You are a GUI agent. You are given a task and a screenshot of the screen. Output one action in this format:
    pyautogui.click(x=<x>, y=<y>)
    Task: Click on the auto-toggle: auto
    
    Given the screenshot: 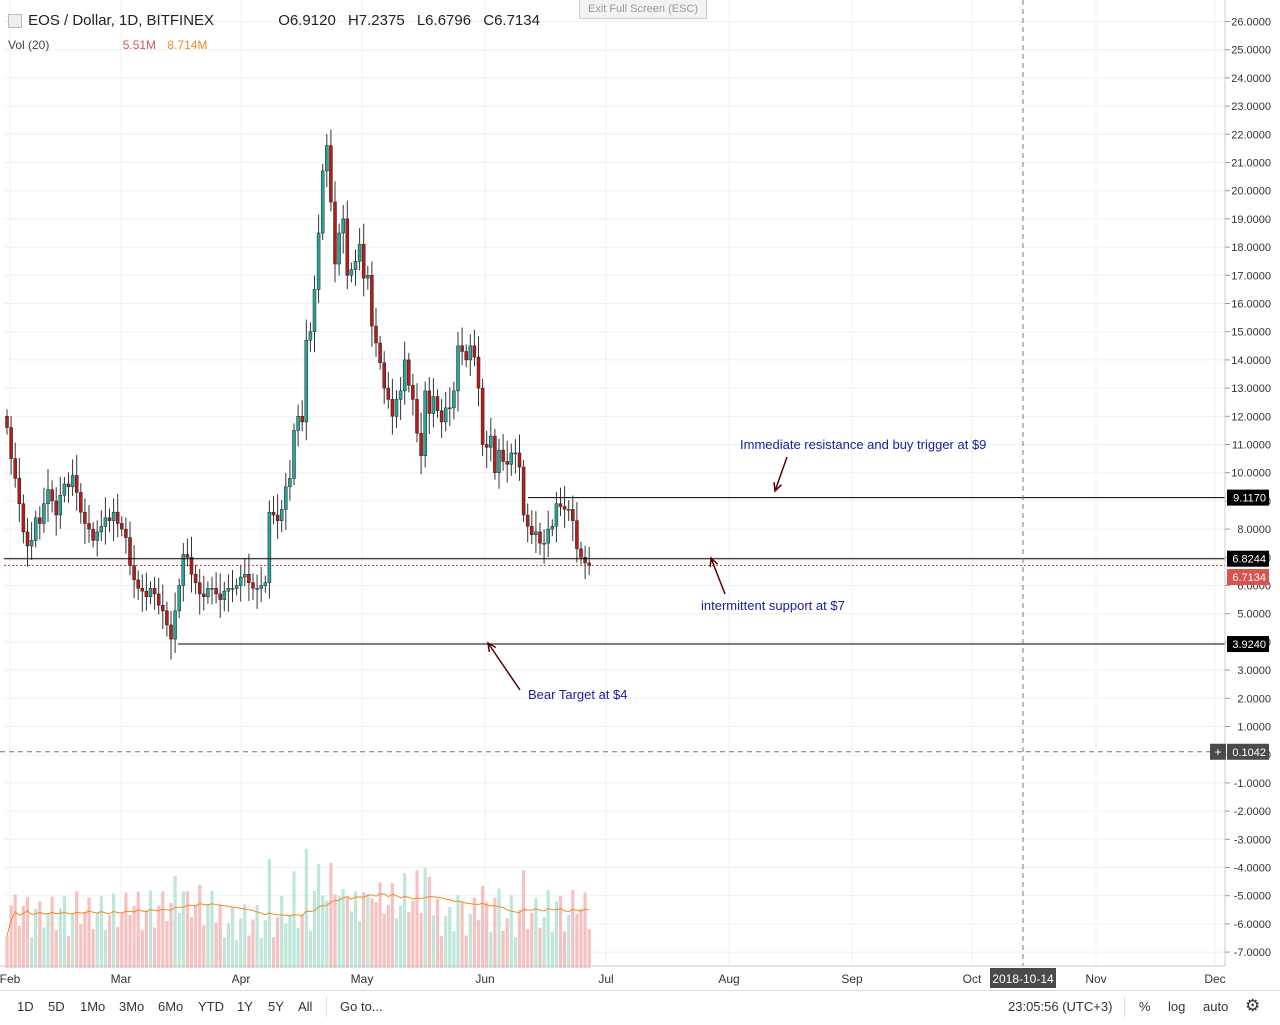 What is the action you would take?
    pyautogui.click(x=1216, y=1006)
    